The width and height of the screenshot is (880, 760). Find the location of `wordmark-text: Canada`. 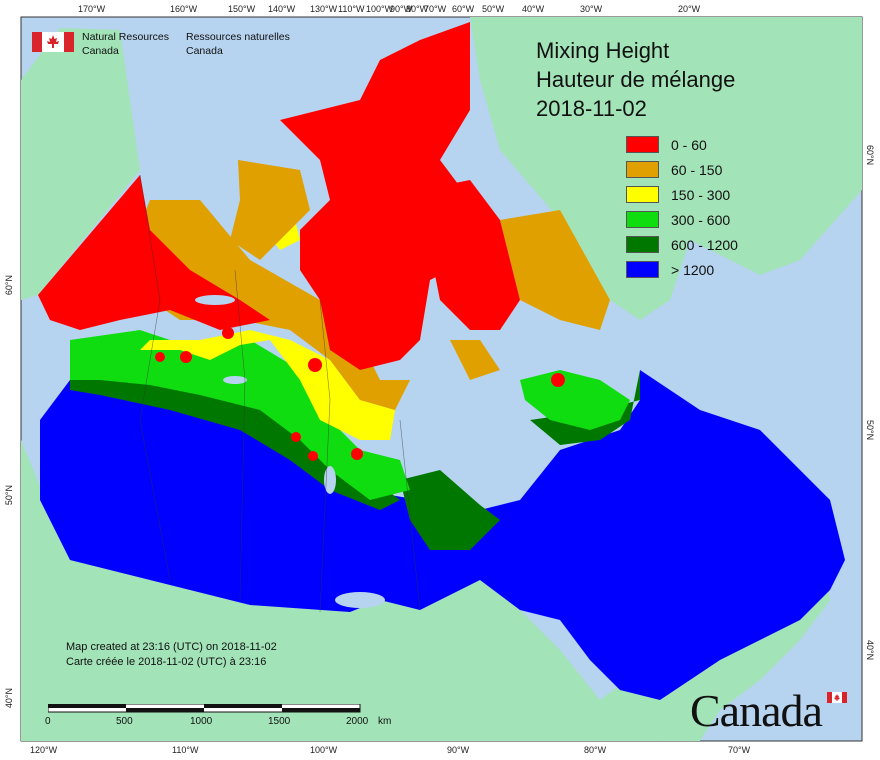

wordmark-text: Canada is located at coordinates (756, 710).